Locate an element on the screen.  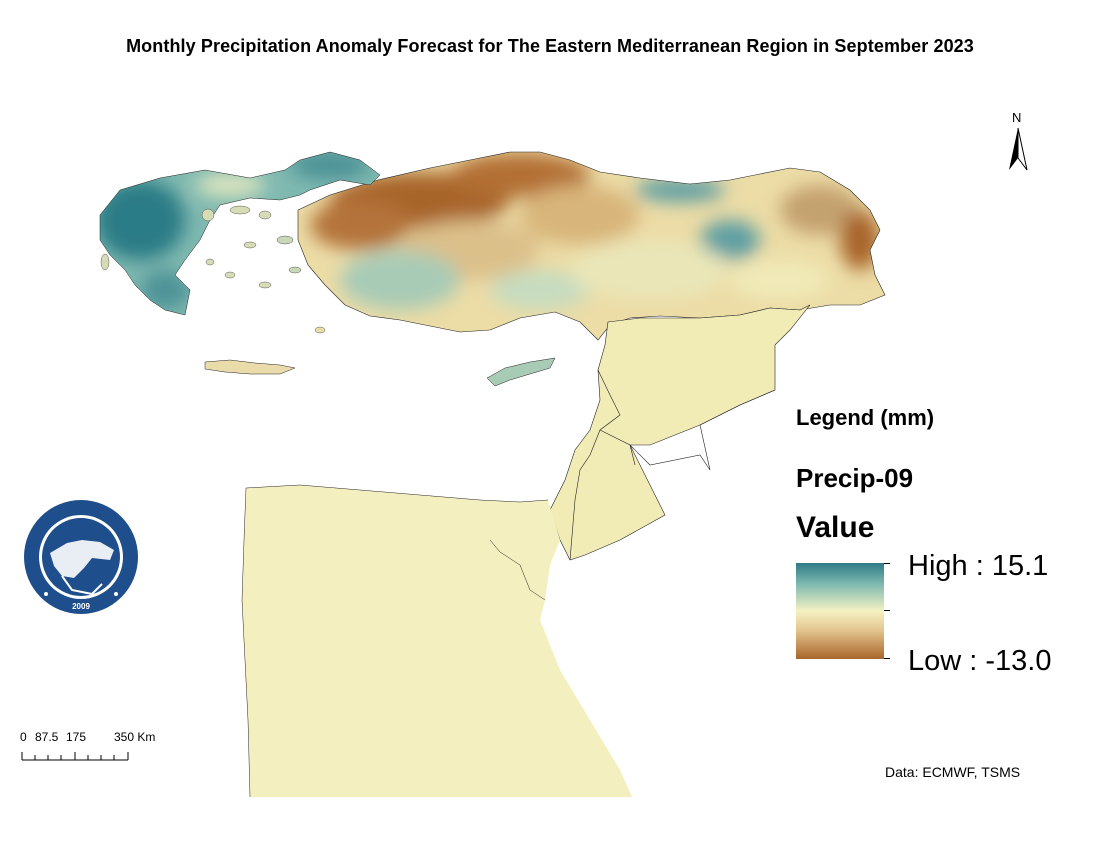
north-arrow-icon is located at coordinates (1018, 149).